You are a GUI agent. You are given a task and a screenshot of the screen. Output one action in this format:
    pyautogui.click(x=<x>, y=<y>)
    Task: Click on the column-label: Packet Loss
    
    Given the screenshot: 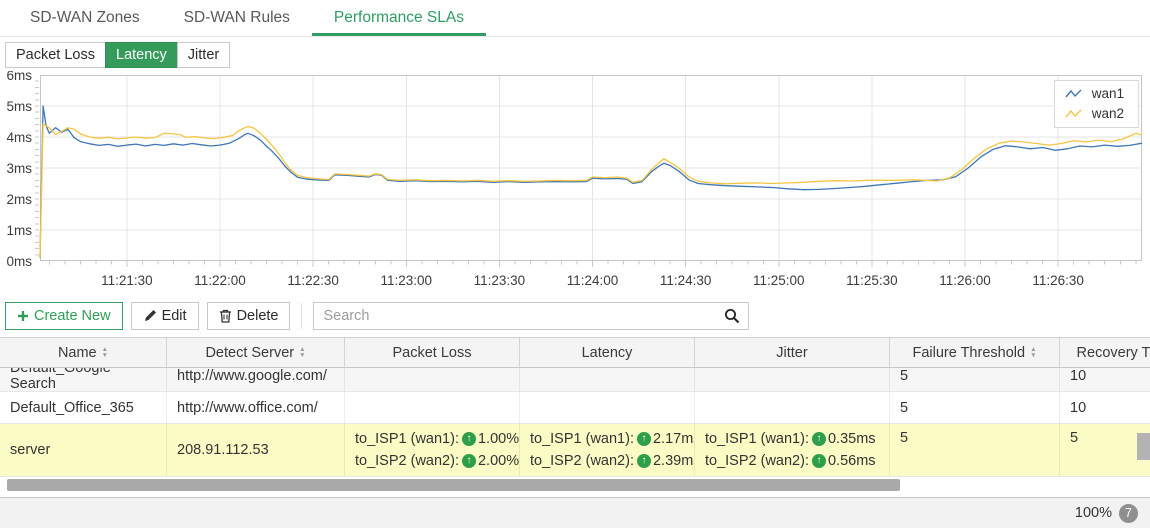 What is the action you would take?
    pyautogui.click(x=432, y=352)
    